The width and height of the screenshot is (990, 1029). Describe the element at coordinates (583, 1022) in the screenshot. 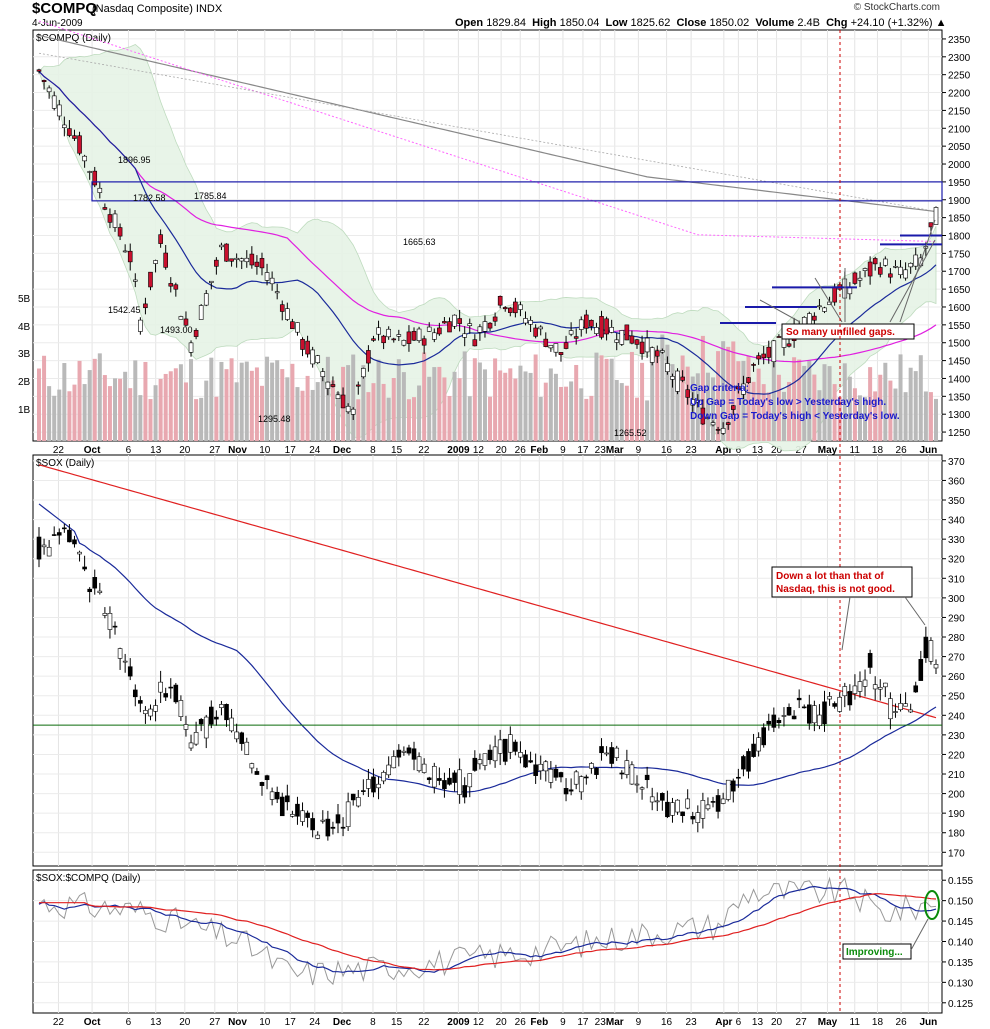

I see `x-tick-label-bottom: 17` at that location.